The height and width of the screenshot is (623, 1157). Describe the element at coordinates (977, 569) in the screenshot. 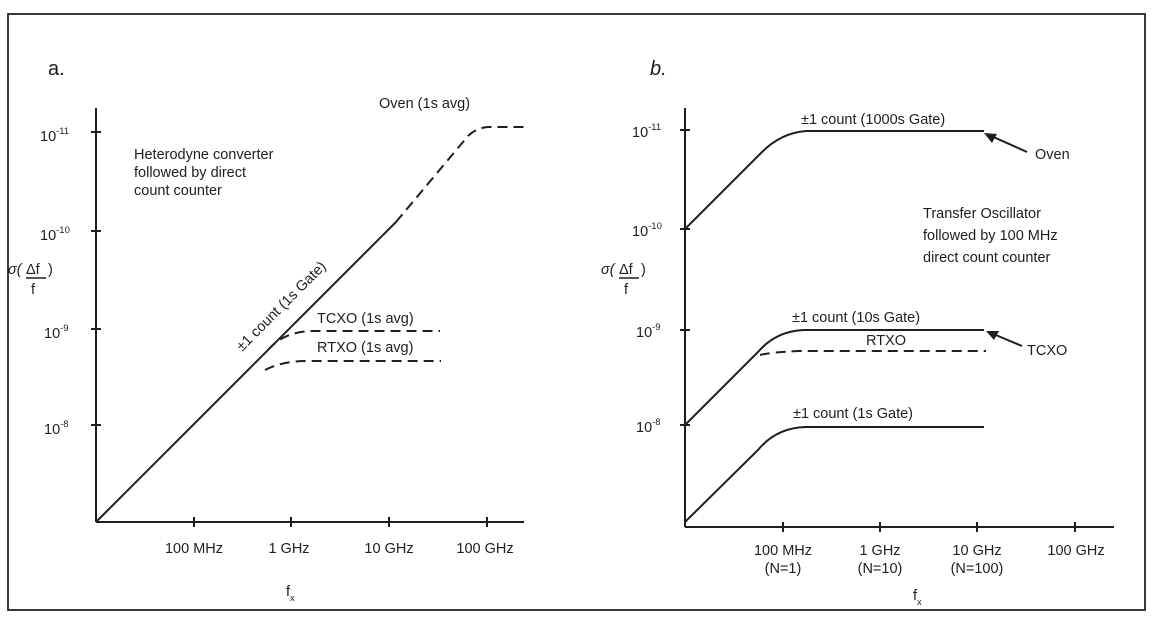

I see `panel-b-x-tick-sublabel: (N=100)` at that location.